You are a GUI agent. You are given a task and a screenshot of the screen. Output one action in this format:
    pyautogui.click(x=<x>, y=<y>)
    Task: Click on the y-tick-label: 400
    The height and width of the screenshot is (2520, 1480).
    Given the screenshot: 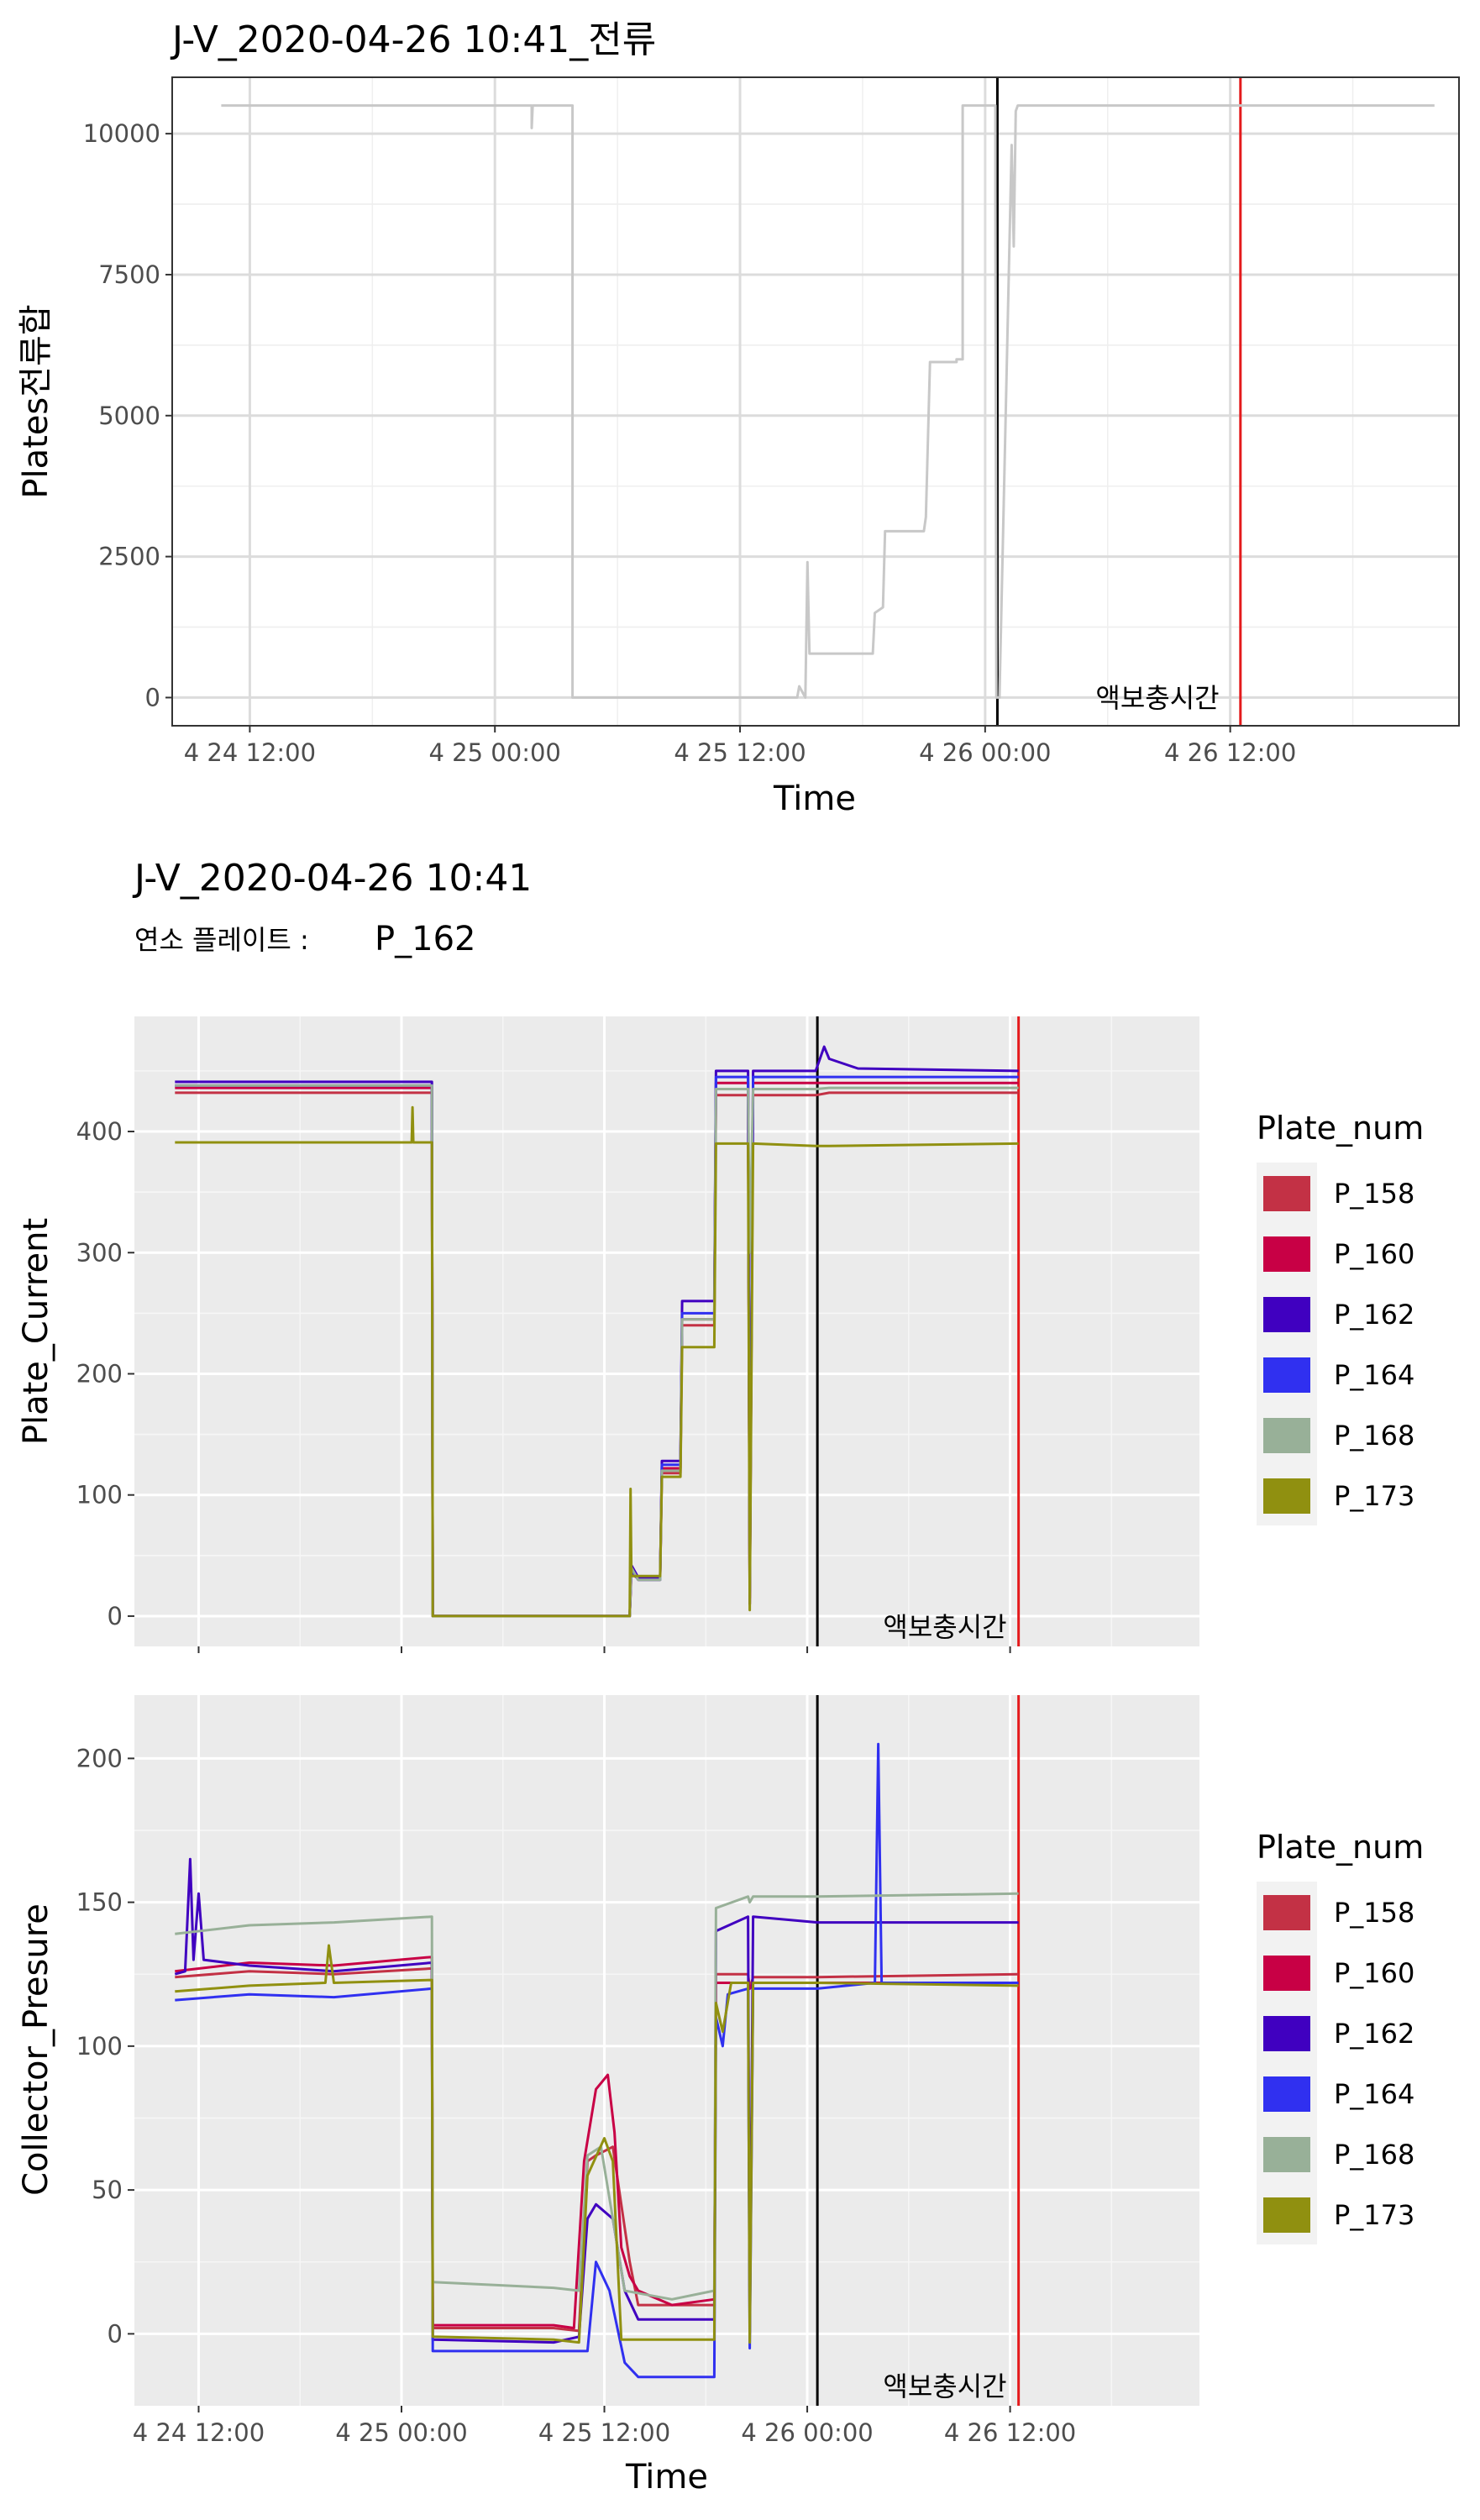 What is the action you would take?
    pyautogui.click(x=99, y=1131)
    